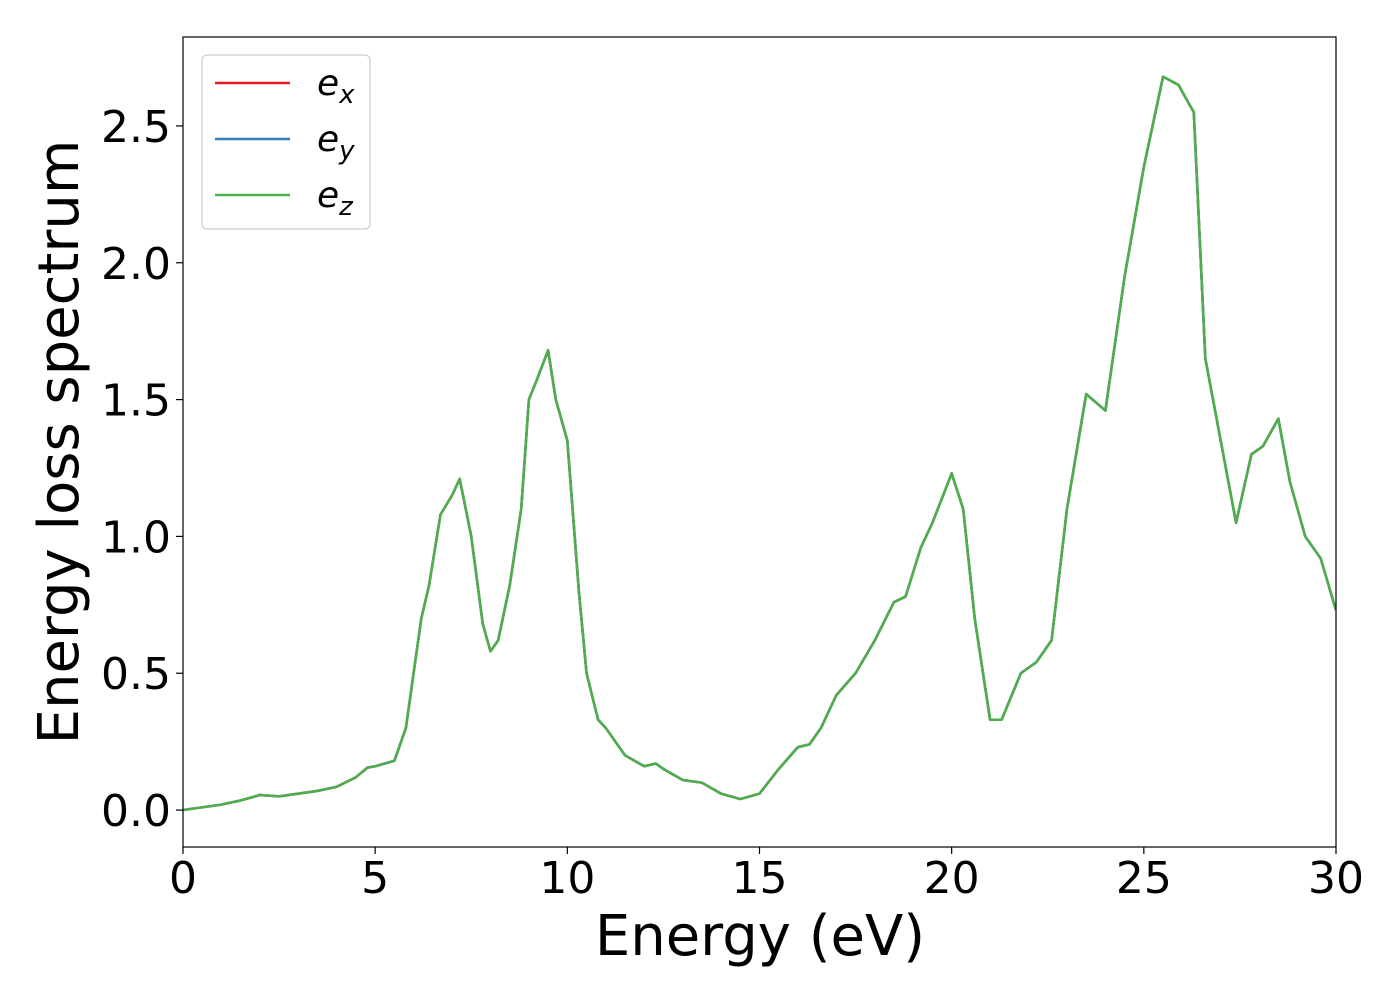 This screenshot has height=1000, width=1400. Describe the element at coordinates (567, 878) in the screenshot. I see `x-tick-label: 10` at that location.